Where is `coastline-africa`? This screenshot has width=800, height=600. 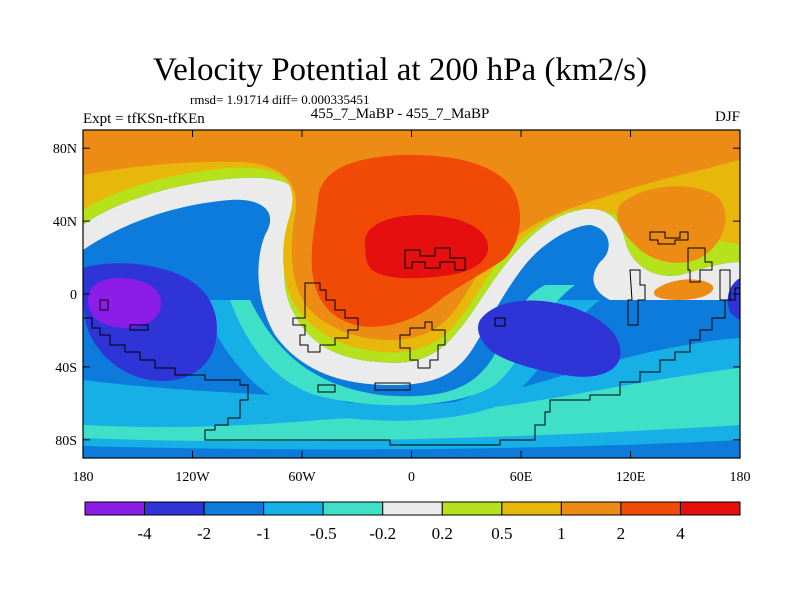
coastline-africa is located at coordinates (432, 308).